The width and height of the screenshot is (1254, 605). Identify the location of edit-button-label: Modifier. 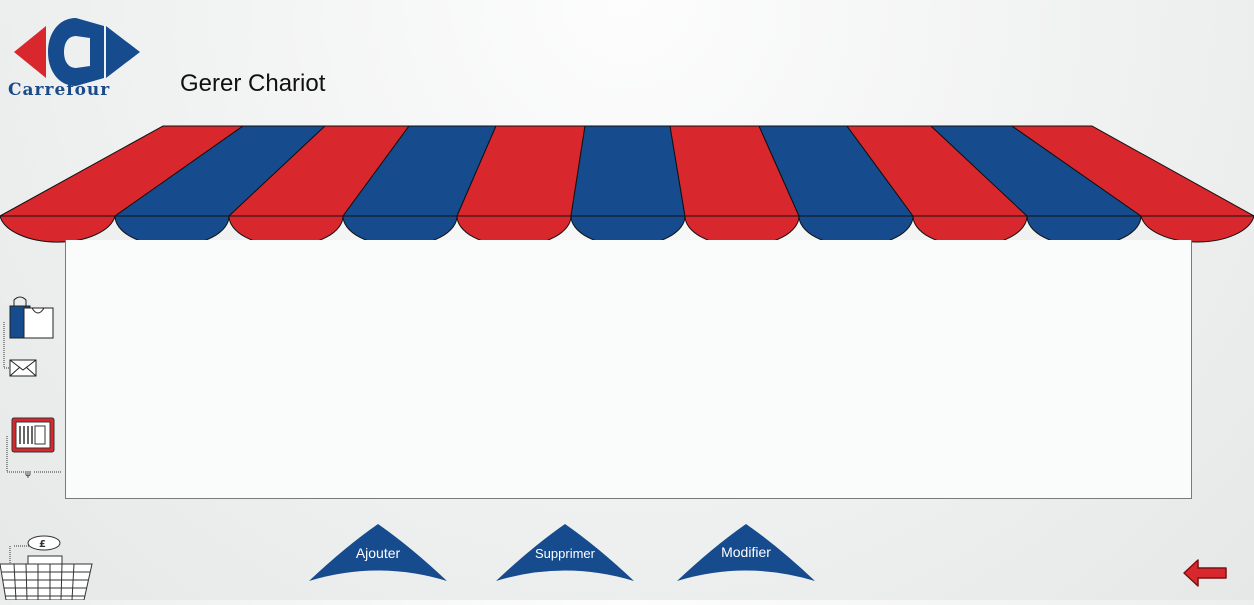
(746, 552).